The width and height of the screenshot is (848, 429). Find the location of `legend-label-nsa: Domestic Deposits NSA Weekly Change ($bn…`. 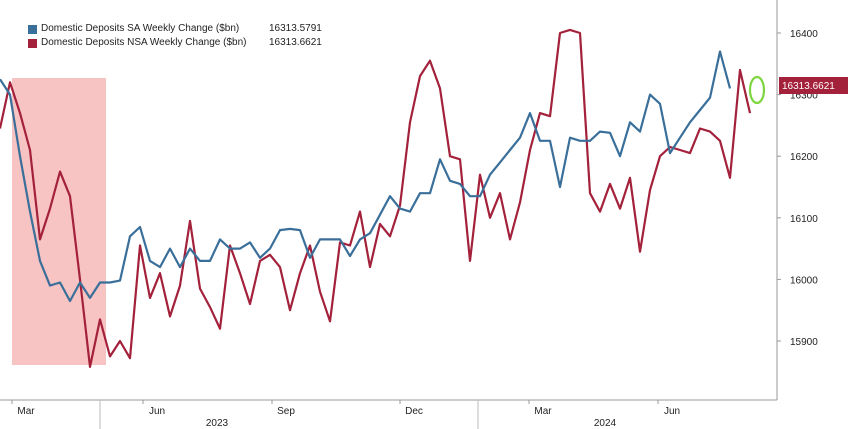

legend-label-nsa: Domestic Deposits NSA Weekly Change ($bn… is located at coordinates (144, 42).